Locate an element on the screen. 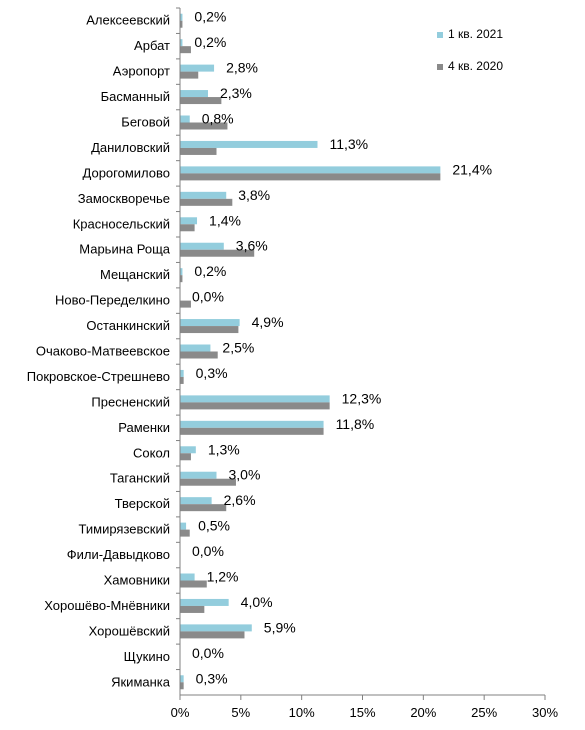 This screenshot has height=730, width=585. category-label: Щукино is located at coordinates (147, 656).